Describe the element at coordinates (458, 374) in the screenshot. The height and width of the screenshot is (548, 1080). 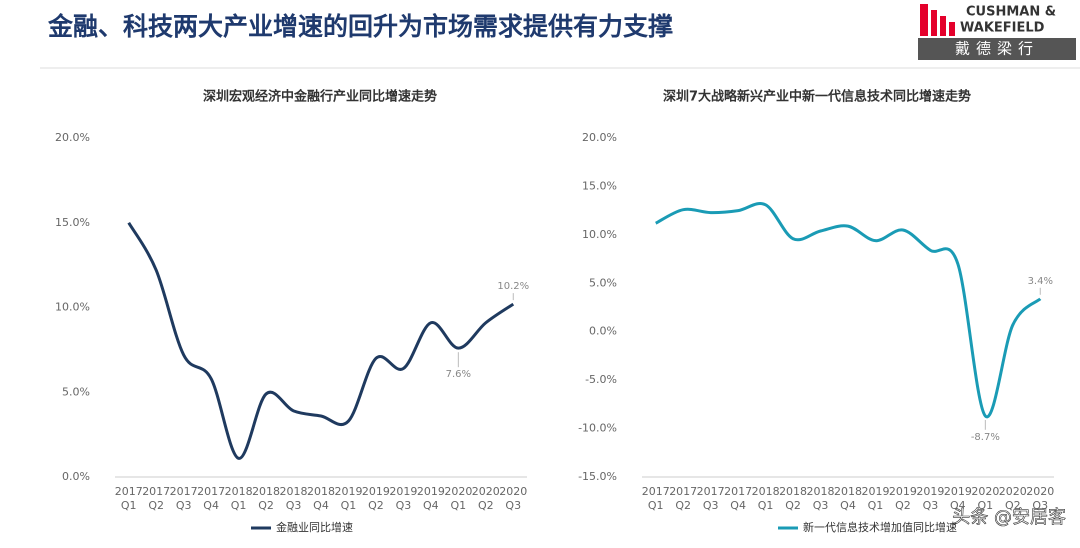
I see `data-label: 7.6%` at that location.